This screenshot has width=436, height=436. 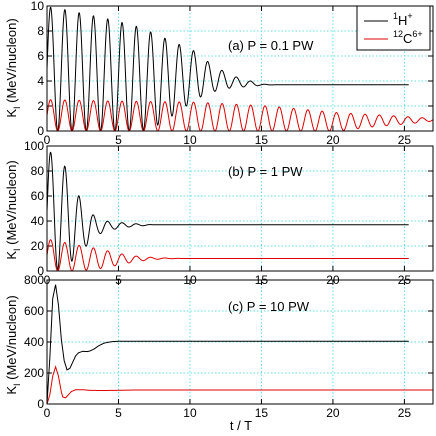 I want to click on panel-c-ytick-label-4: 800, so click(x=34, y=280).